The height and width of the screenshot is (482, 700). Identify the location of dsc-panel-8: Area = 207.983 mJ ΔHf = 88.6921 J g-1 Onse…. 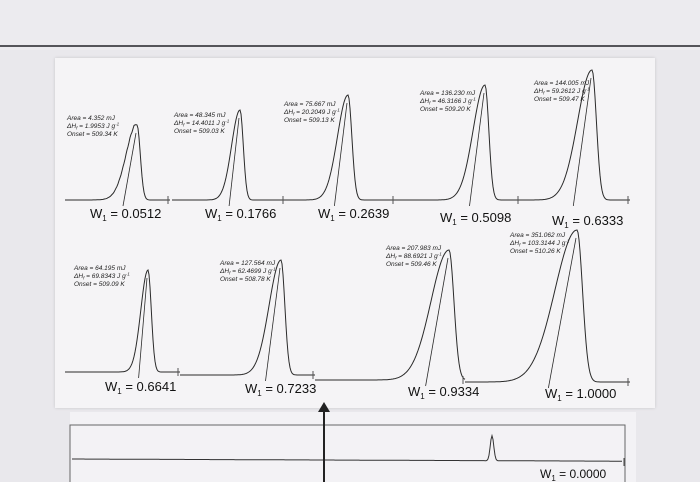
(397, 323).